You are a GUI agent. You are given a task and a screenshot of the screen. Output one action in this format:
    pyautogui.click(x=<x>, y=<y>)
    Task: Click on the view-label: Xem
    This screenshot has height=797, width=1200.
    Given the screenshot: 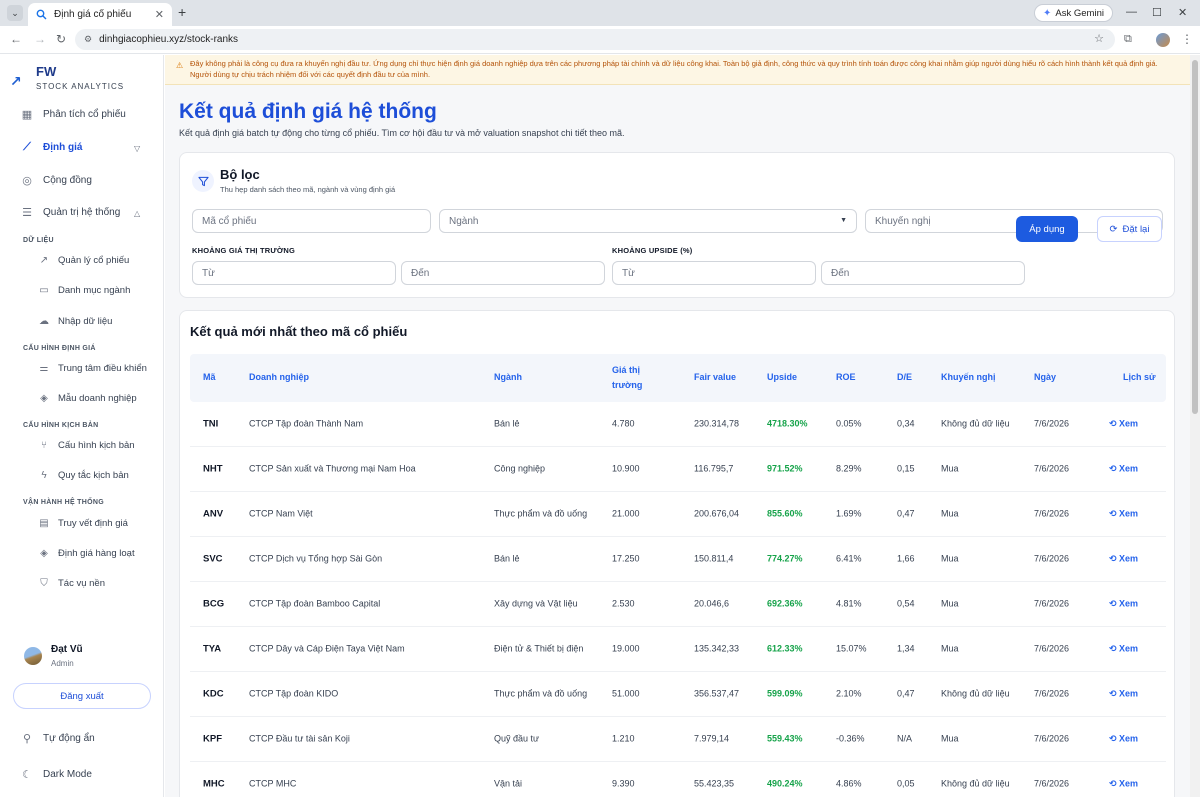 What is the action you would take?
    pyautogui.click(x=1129, y=558)
    